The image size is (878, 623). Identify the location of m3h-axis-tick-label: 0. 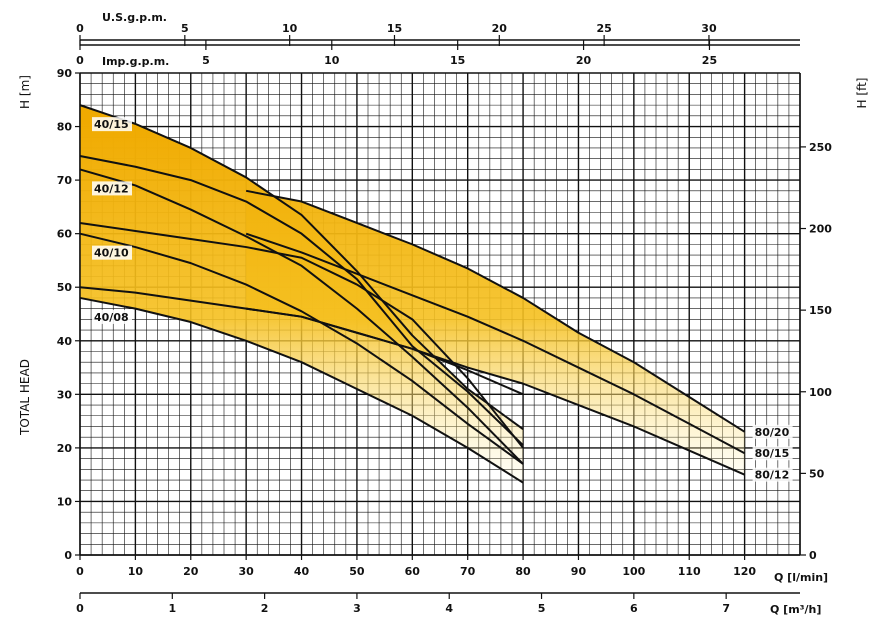
(80, 608).